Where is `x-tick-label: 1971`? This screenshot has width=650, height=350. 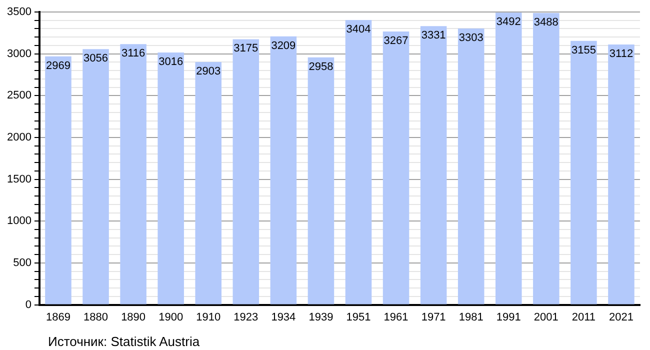
x-tick-label: 1971 is located at coordinates (433, 317).